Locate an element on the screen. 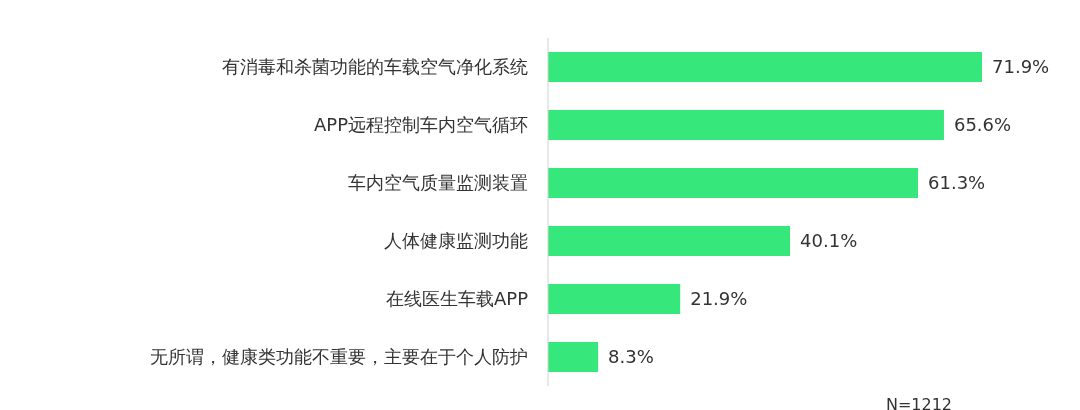  data-label: 21.9% is located at coordinates (719, 299).